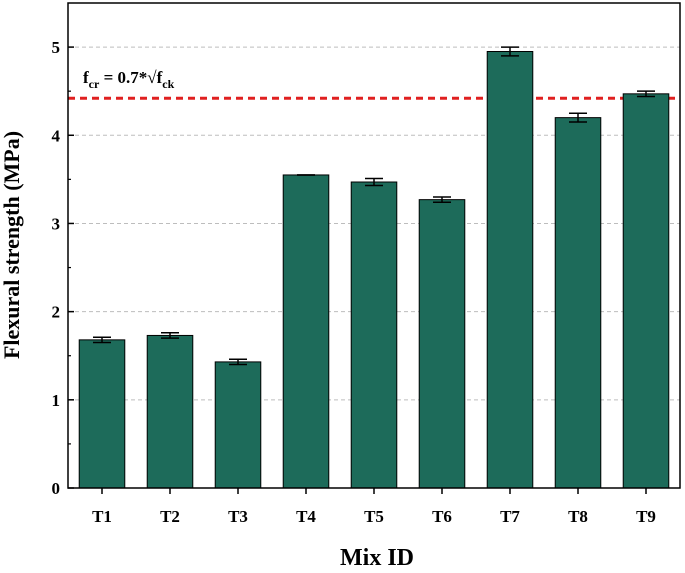 This screenshot has height=573, width=685. What do you see at coordinates (63, 268) in the screenshot?
I see `y-axis-ticks: 0 1 2 3 4 5` at bounding box center [63, 268].